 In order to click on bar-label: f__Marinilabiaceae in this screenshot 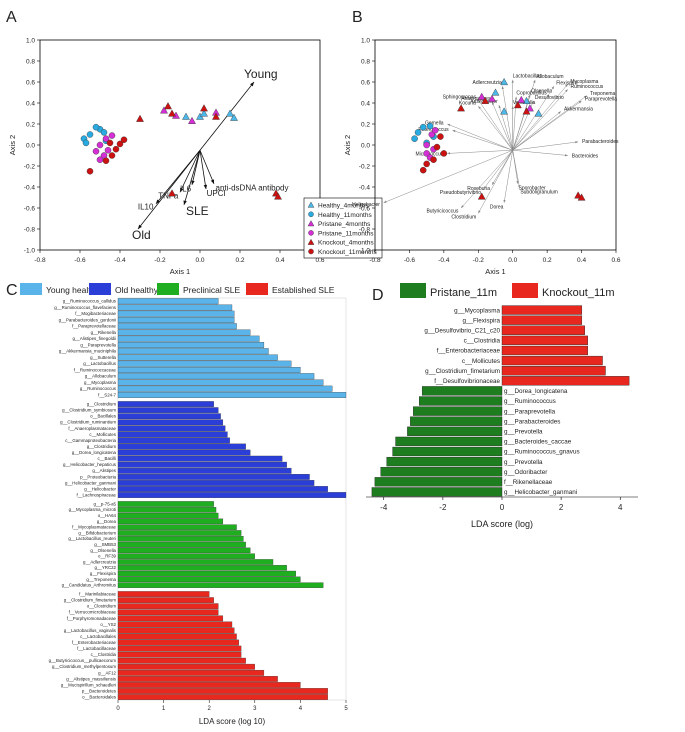, I will do `click(97, 594)`.